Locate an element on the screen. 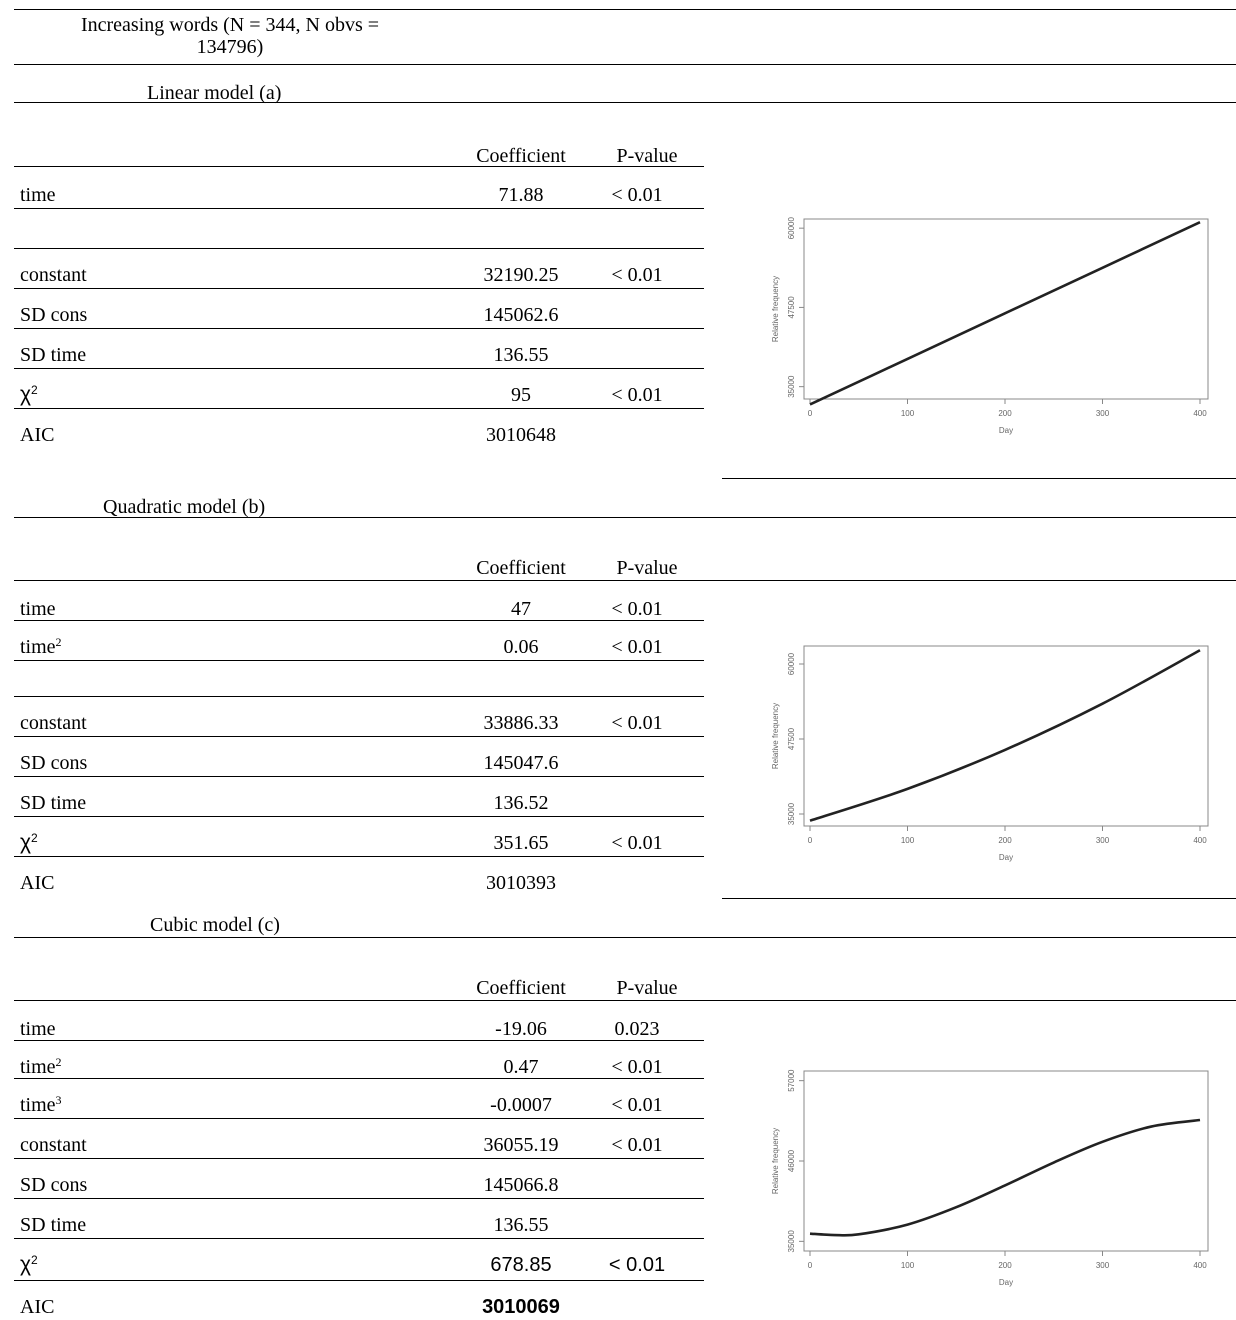 The height and width of the screenshot is (1320, 1236). coefficient-cell: -0.0007 is located at coordinates (521, 1105).